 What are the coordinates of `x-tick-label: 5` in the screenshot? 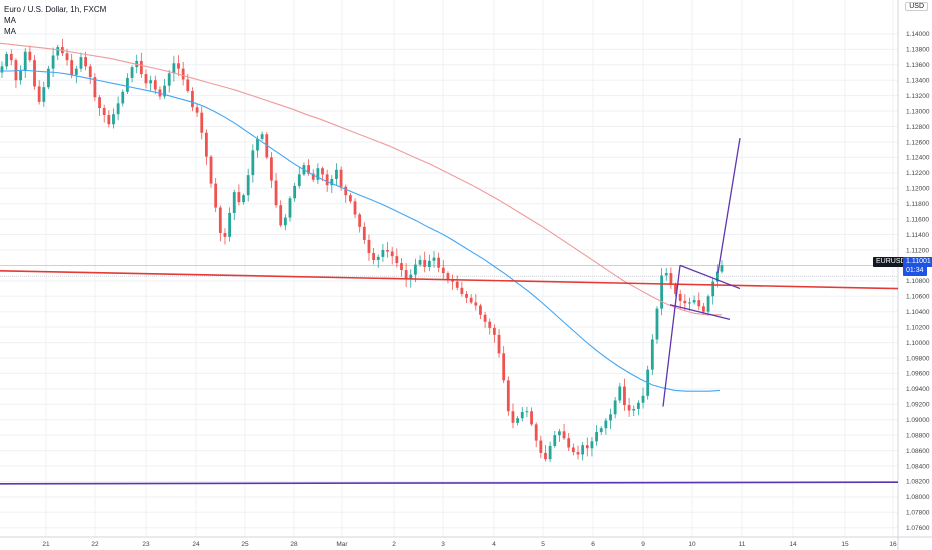 It's located at (543, 544).